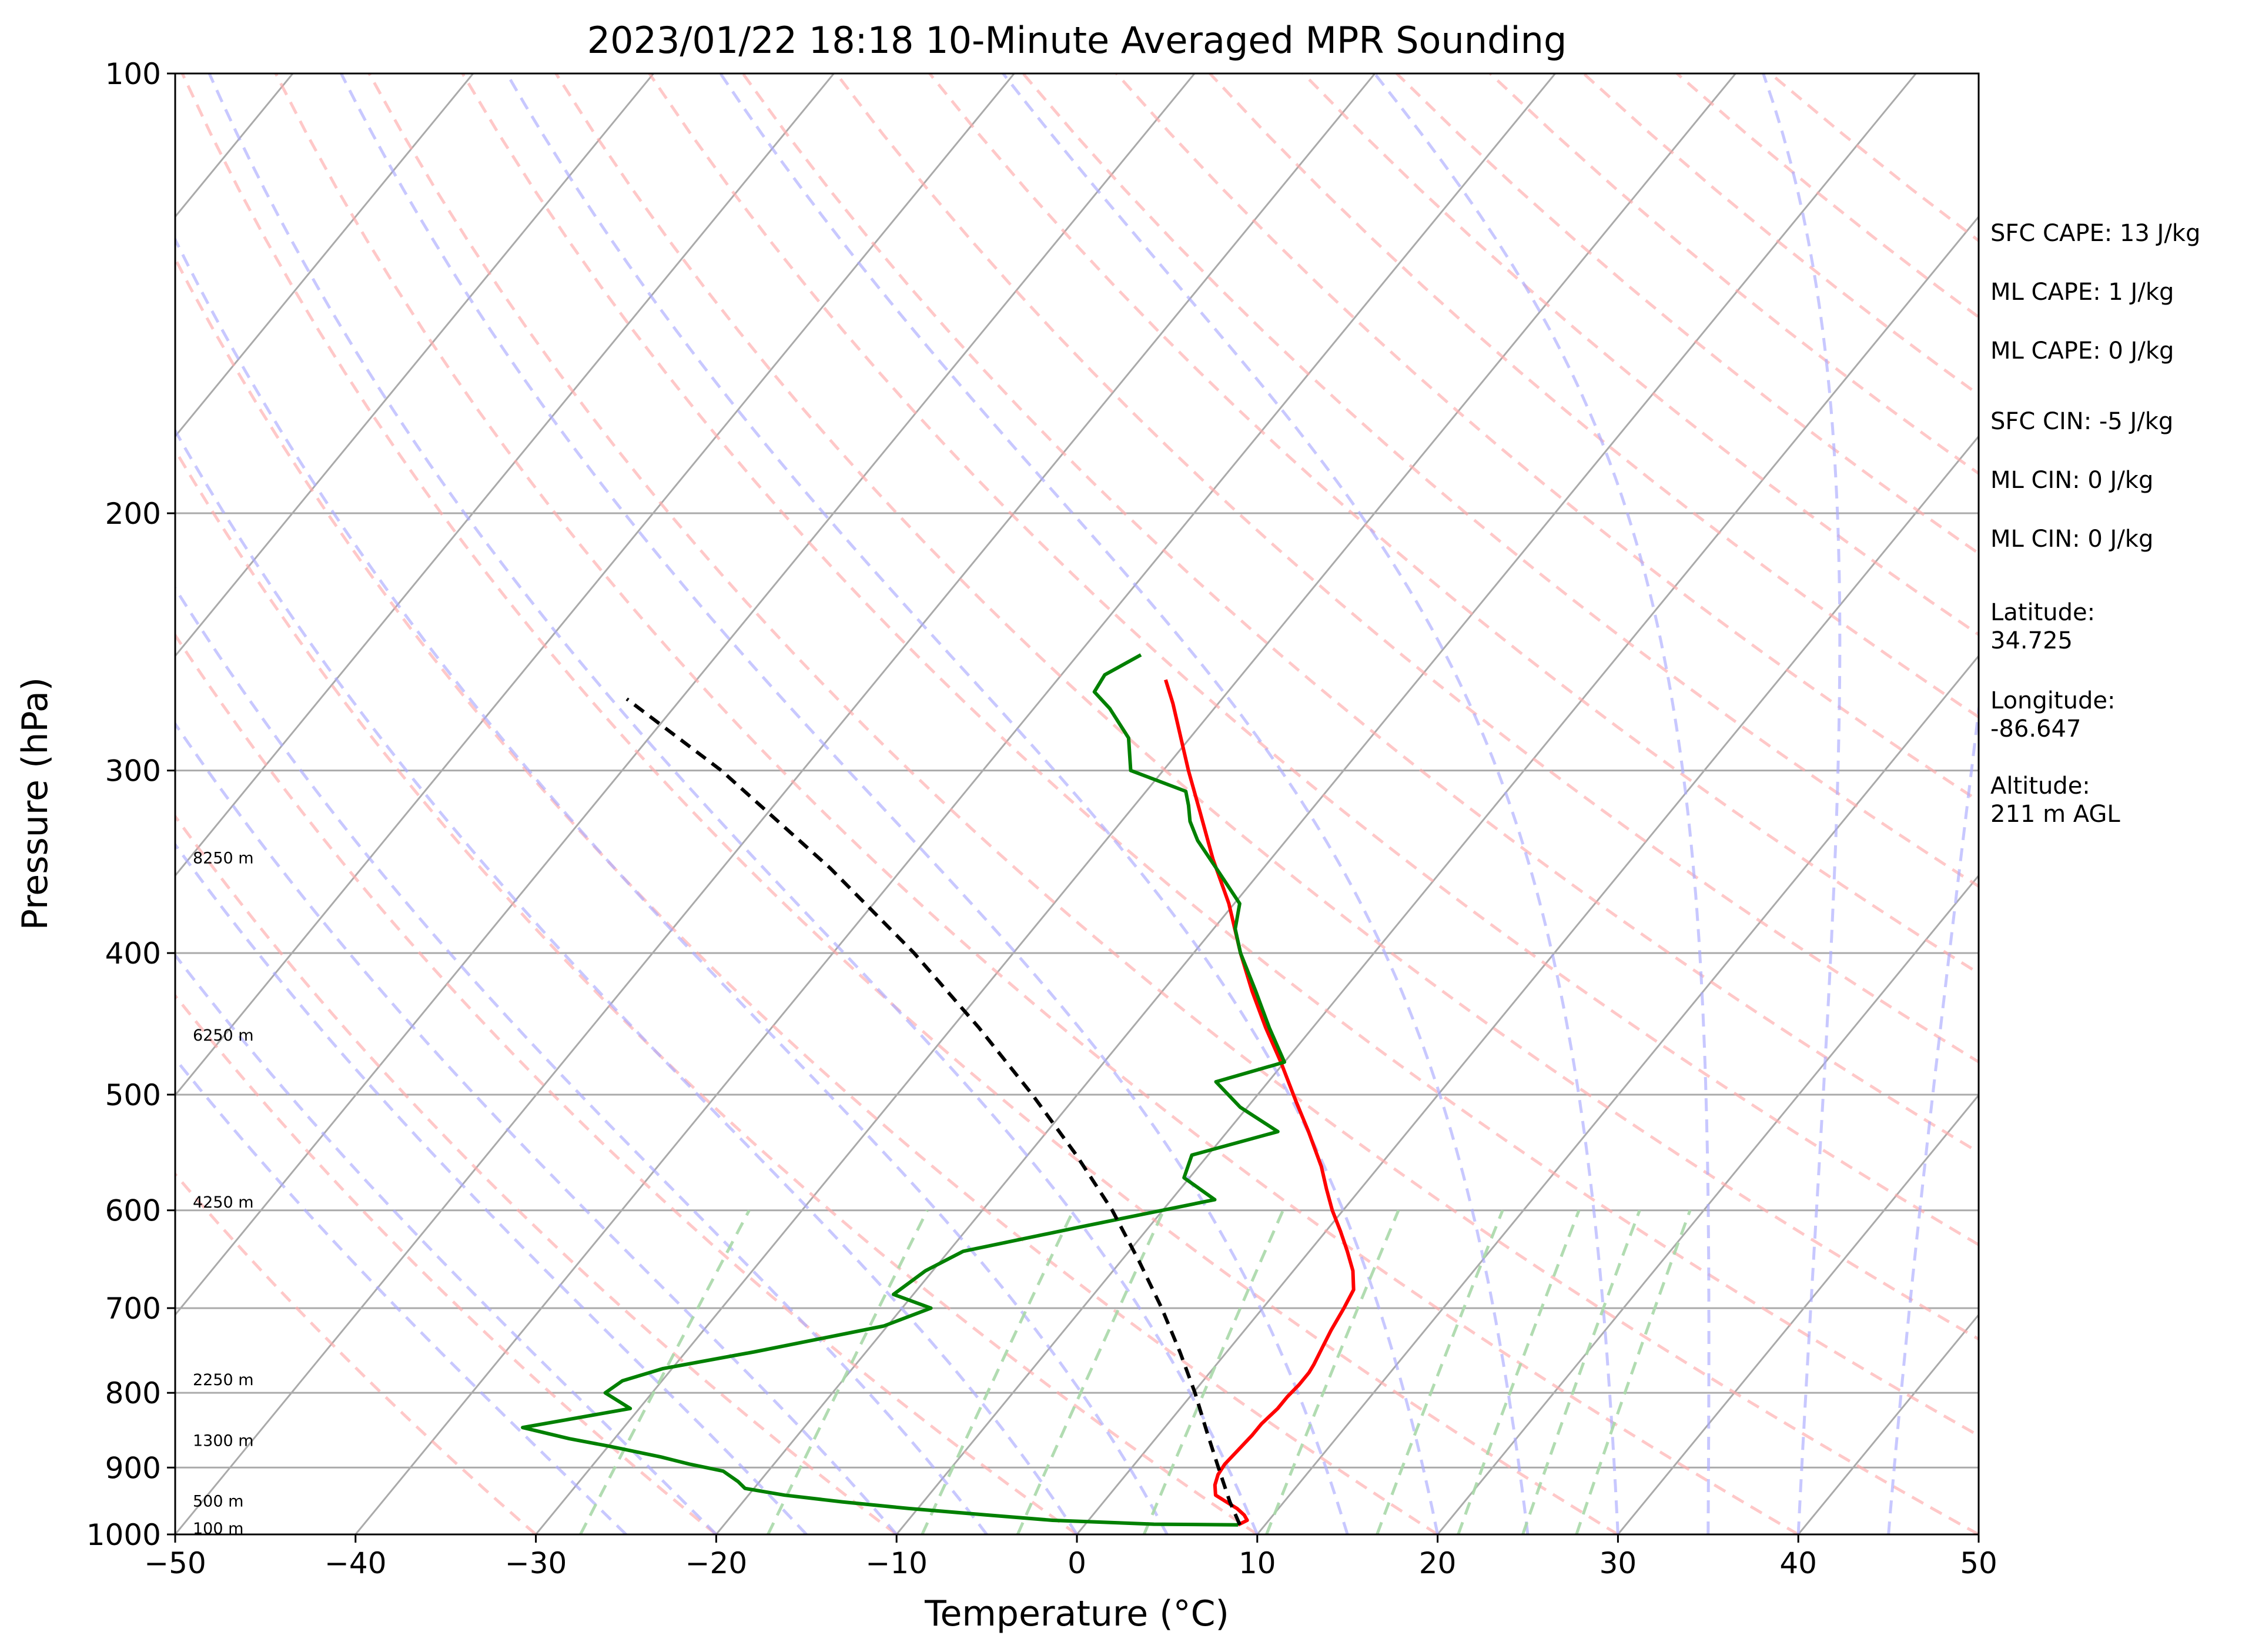 This screenshot has height=1652, width=2242. What do you see at coordinates (223, 1441) in the screenshot?
I see `height-label: 1300 m` at bounding box center [223, 1441].